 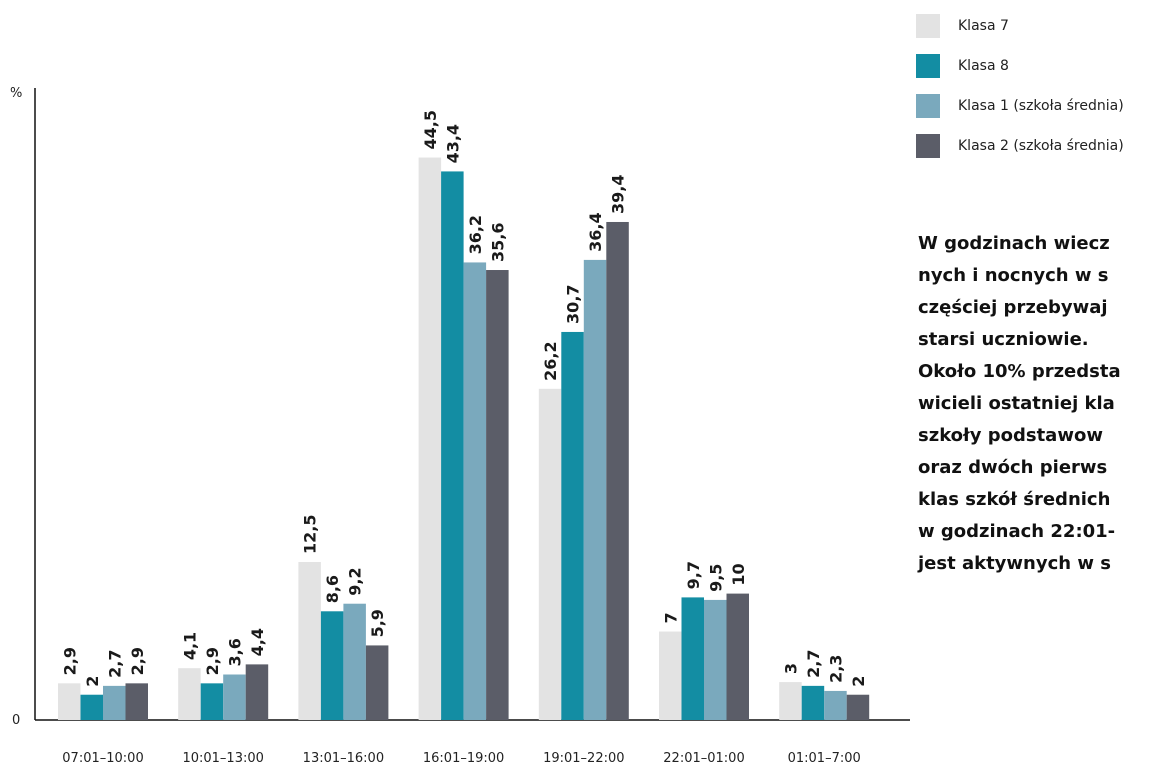 I want to click on value-label: 4,1, so click(x=189, y=646).